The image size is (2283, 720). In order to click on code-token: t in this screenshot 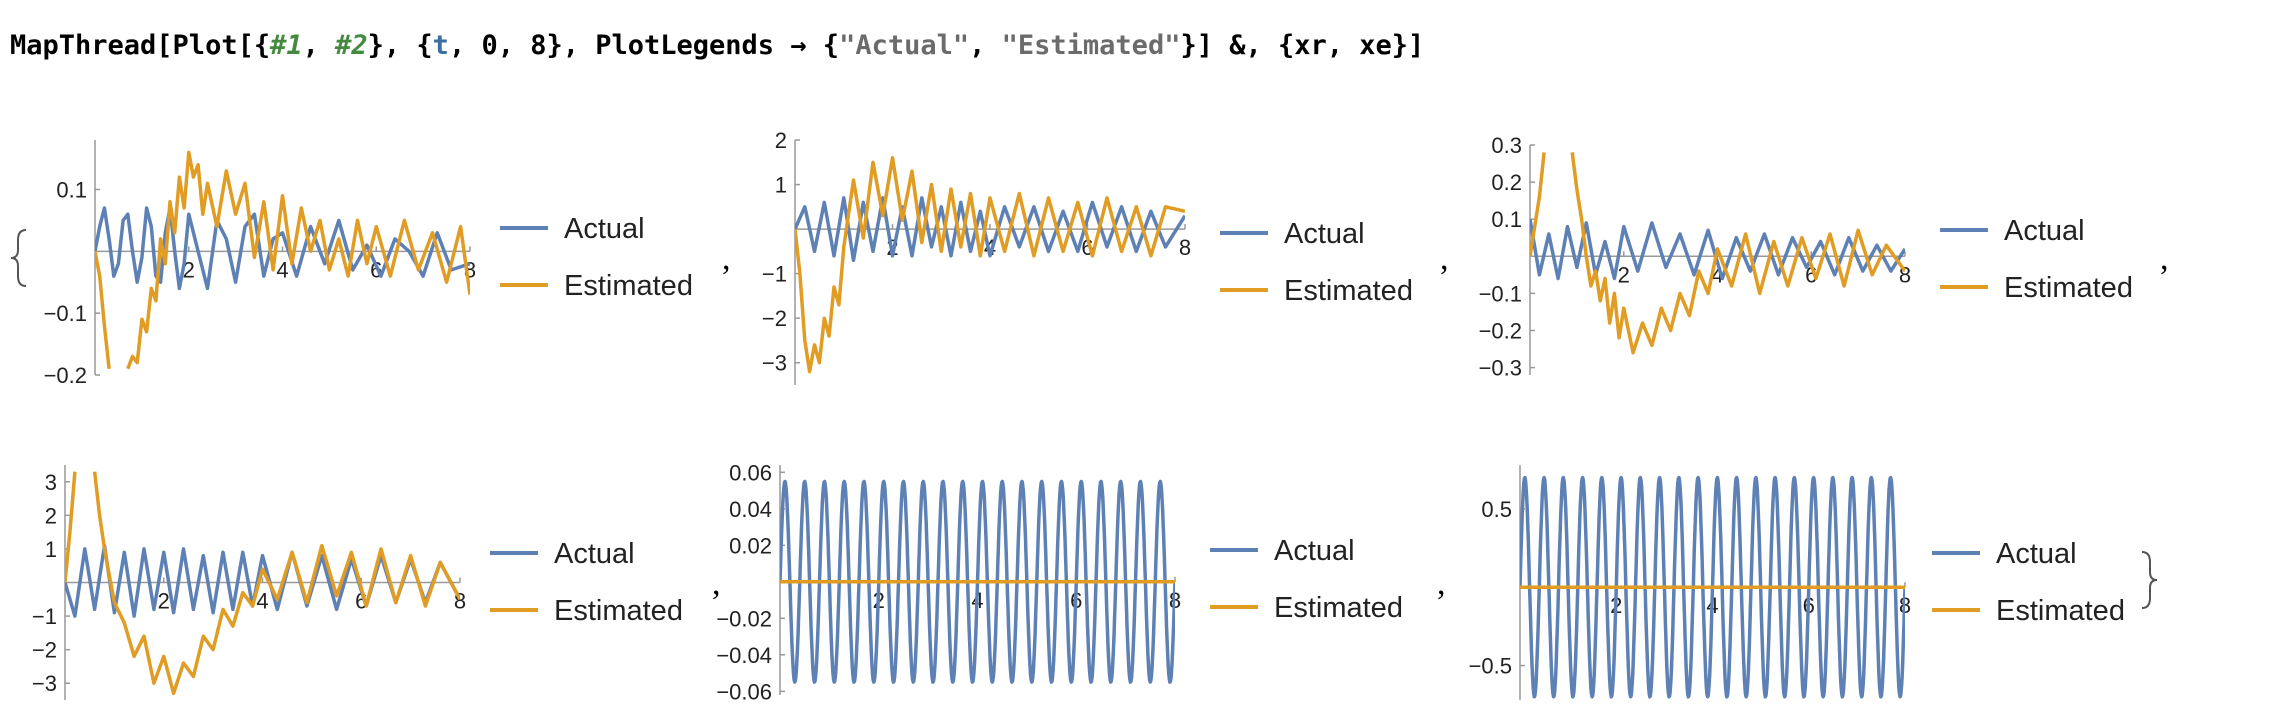, I will do `click(440, 45)`.